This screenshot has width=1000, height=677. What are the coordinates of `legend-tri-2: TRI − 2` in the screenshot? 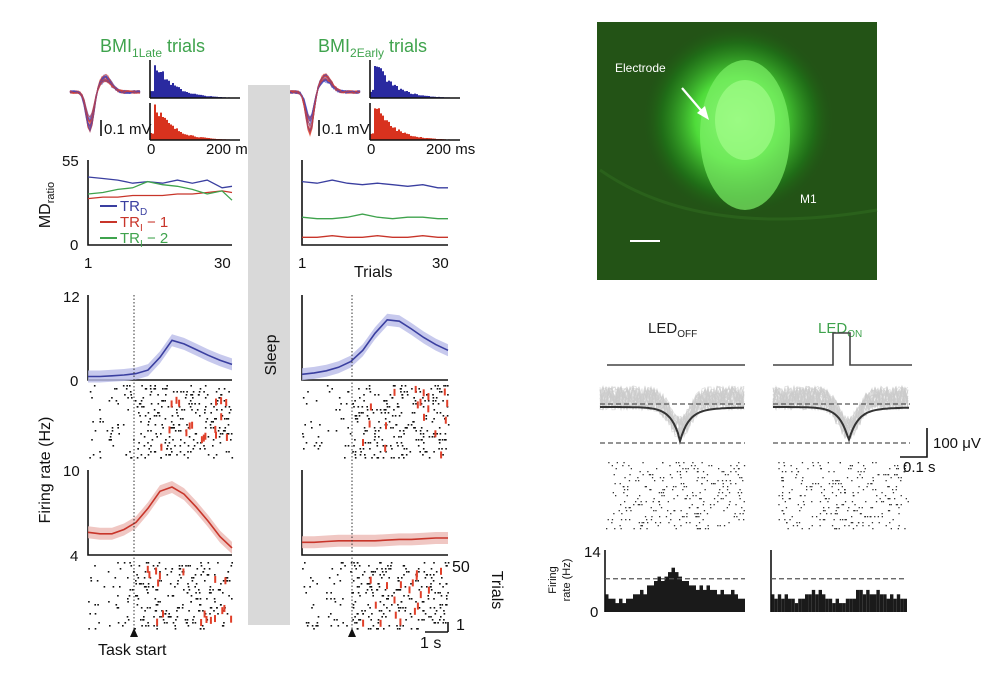 It's located at (144, 240).